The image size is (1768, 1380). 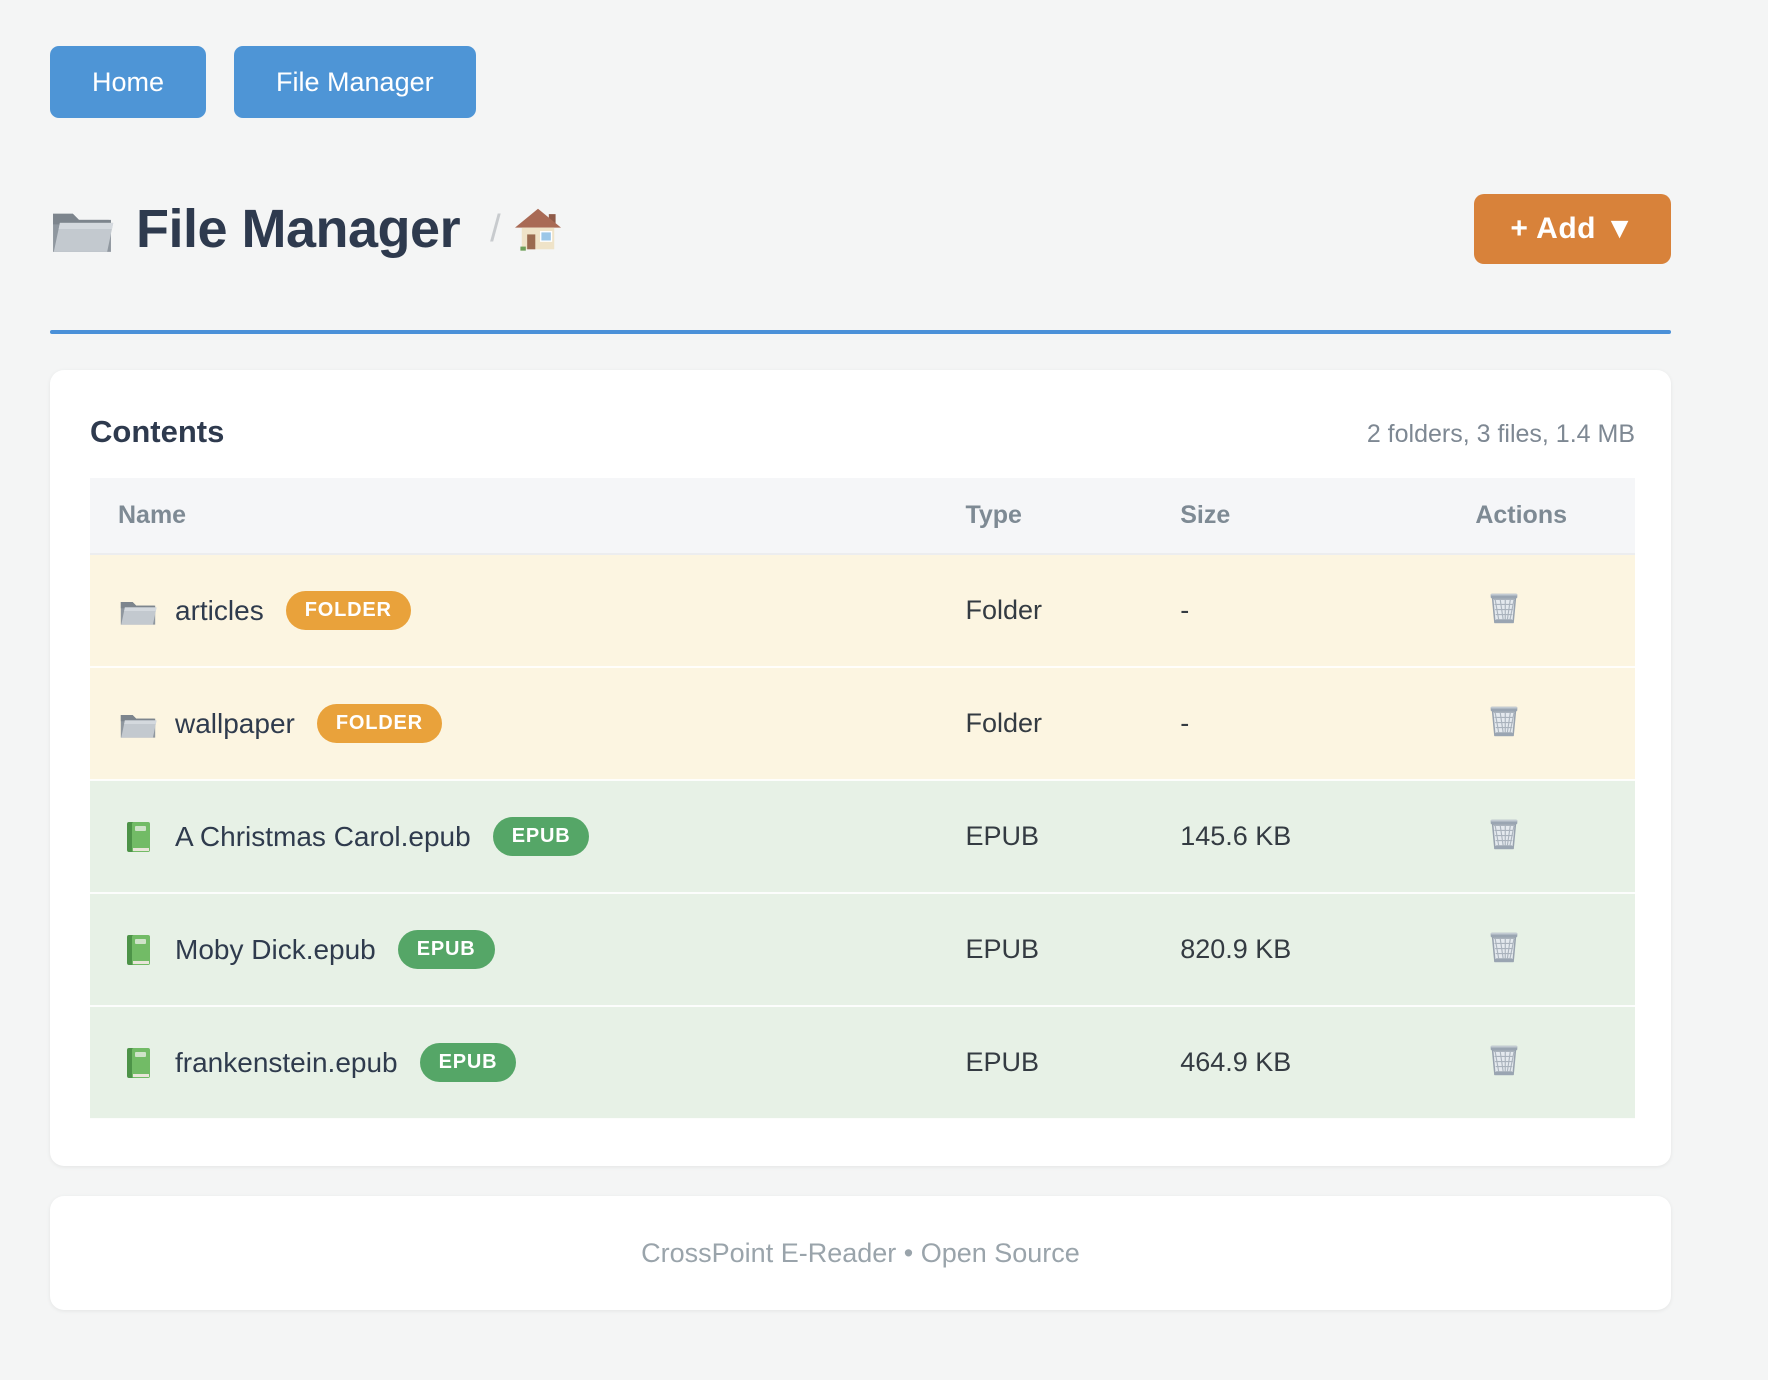 What do you see at coordinates (862, 432) in the screenshot?
I see `contents-header: Contents 2 folders, 3 files, 1.4 MB` at bounding box center [862, 432].